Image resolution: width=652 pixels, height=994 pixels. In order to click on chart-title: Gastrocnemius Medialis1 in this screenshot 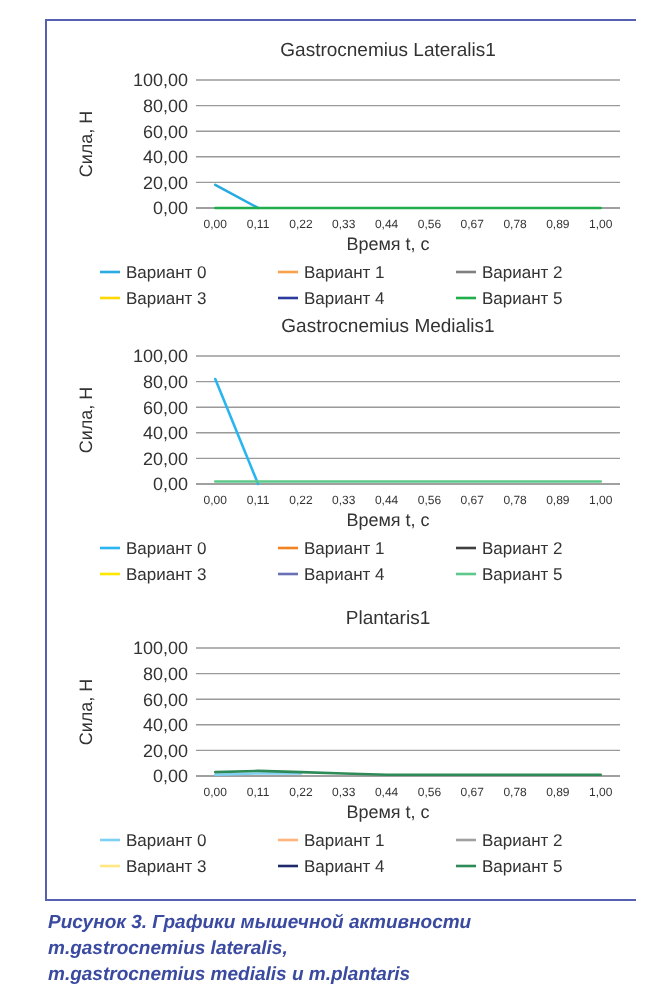, I will do `click(388, 327)`.